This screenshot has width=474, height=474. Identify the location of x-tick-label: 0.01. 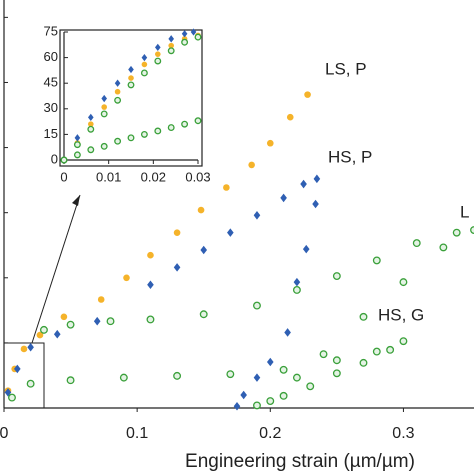
(108, 176).